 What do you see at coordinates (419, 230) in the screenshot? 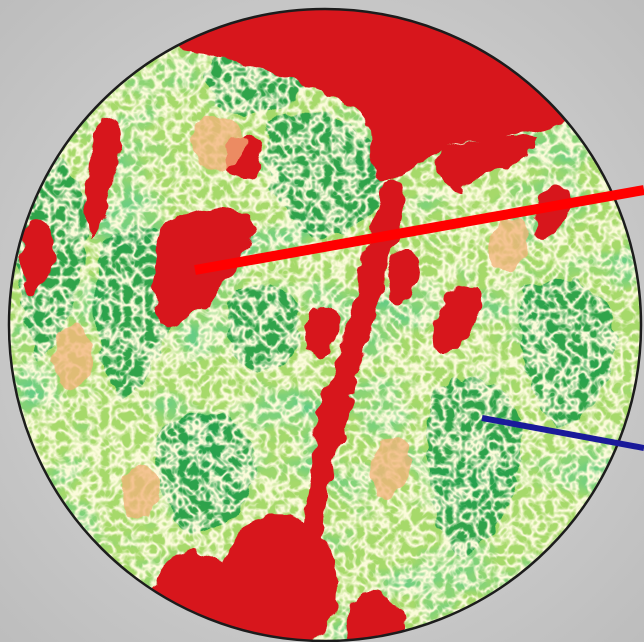
I see `red-pointer-line` at bounding box center [419, 230].